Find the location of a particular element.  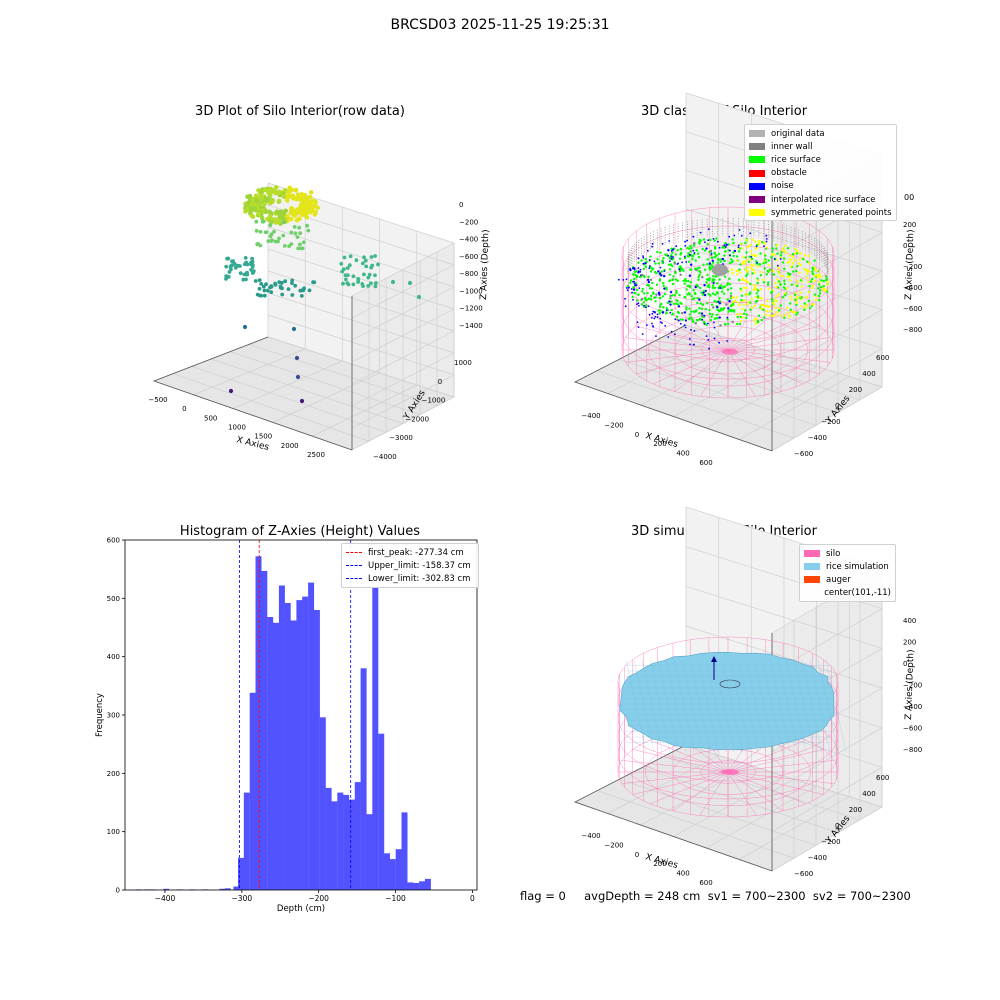

panel2-z-top-tick: 00 is located at coordinates (909, 197).